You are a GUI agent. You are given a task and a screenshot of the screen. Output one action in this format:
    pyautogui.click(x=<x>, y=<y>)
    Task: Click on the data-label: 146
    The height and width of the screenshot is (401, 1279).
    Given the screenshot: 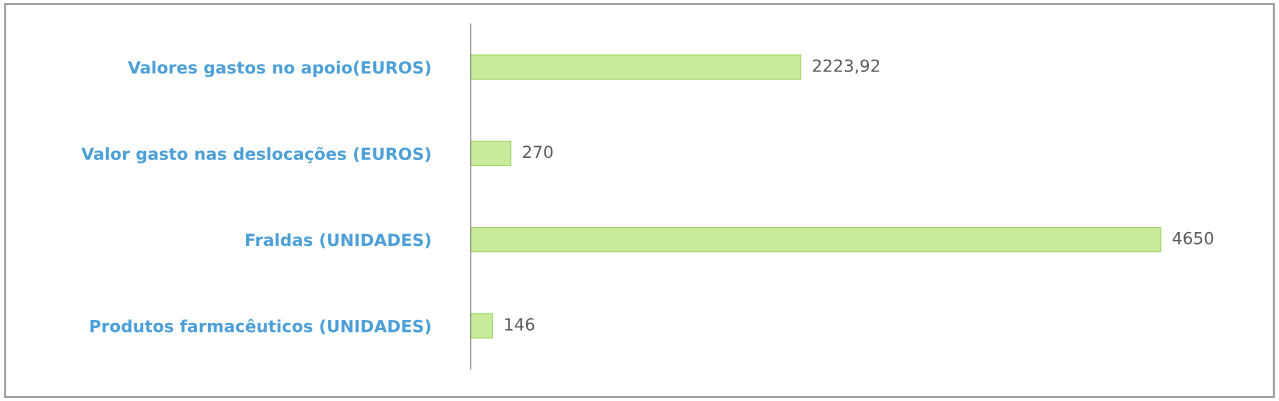 What is the action you would take?
    pyautogui.click(x=520, y=324)
    